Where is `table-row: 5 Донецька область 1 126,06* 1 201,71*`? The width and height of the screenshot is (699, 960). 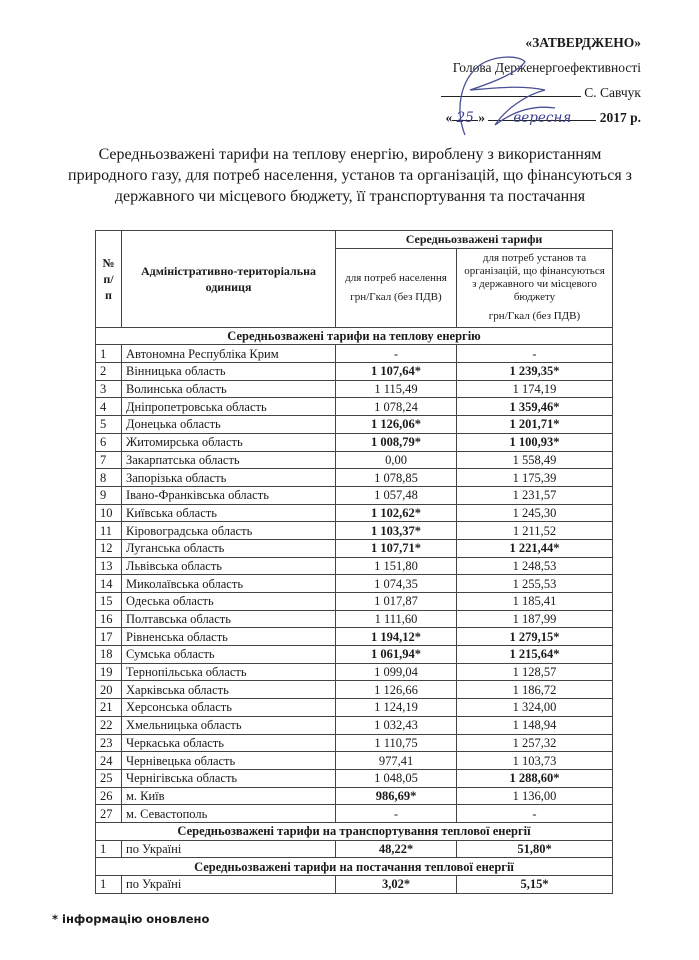 table-row: 5 Донецька область 1 126,06* 1 201,71* is located at coordinates (354, 424).